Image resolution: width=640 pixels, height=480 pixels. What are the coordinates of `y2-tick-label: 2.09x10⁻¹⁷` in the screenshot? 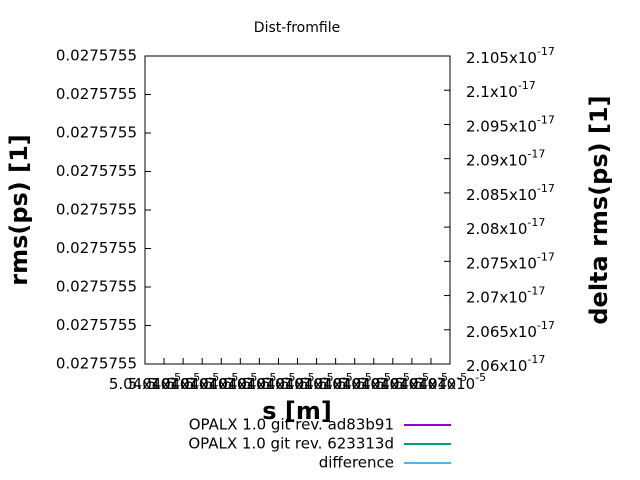 It's located at (505, 159).